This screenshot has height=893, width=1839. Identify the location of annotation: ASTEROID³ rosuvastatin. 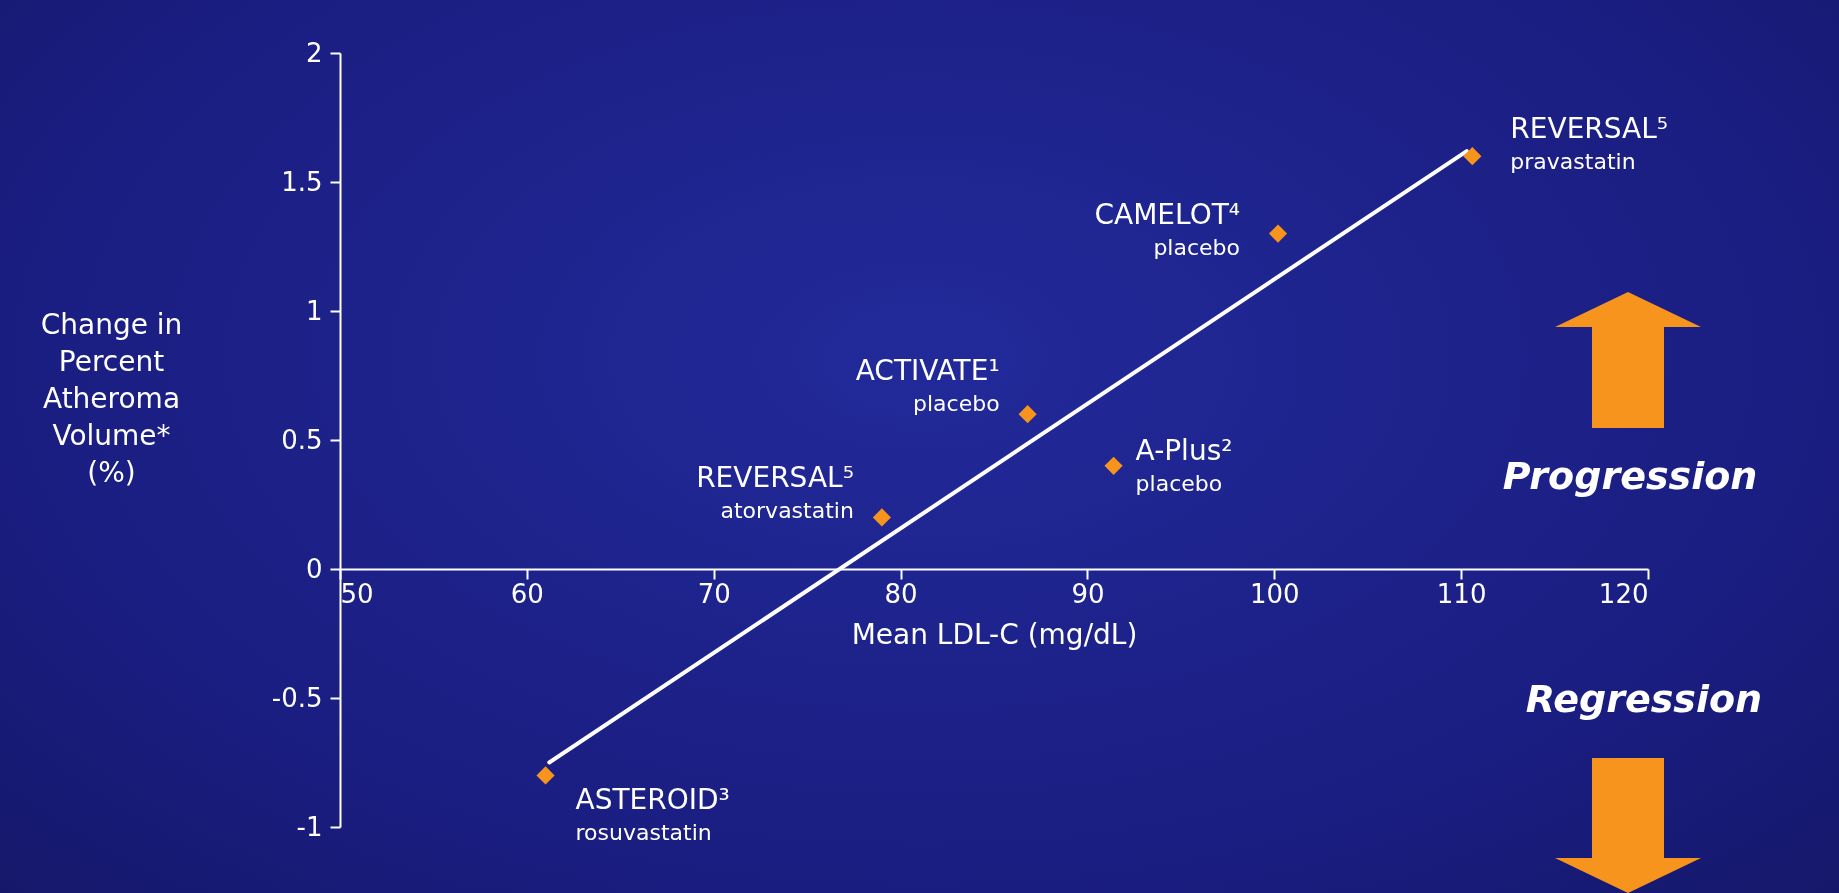
(652, 814).